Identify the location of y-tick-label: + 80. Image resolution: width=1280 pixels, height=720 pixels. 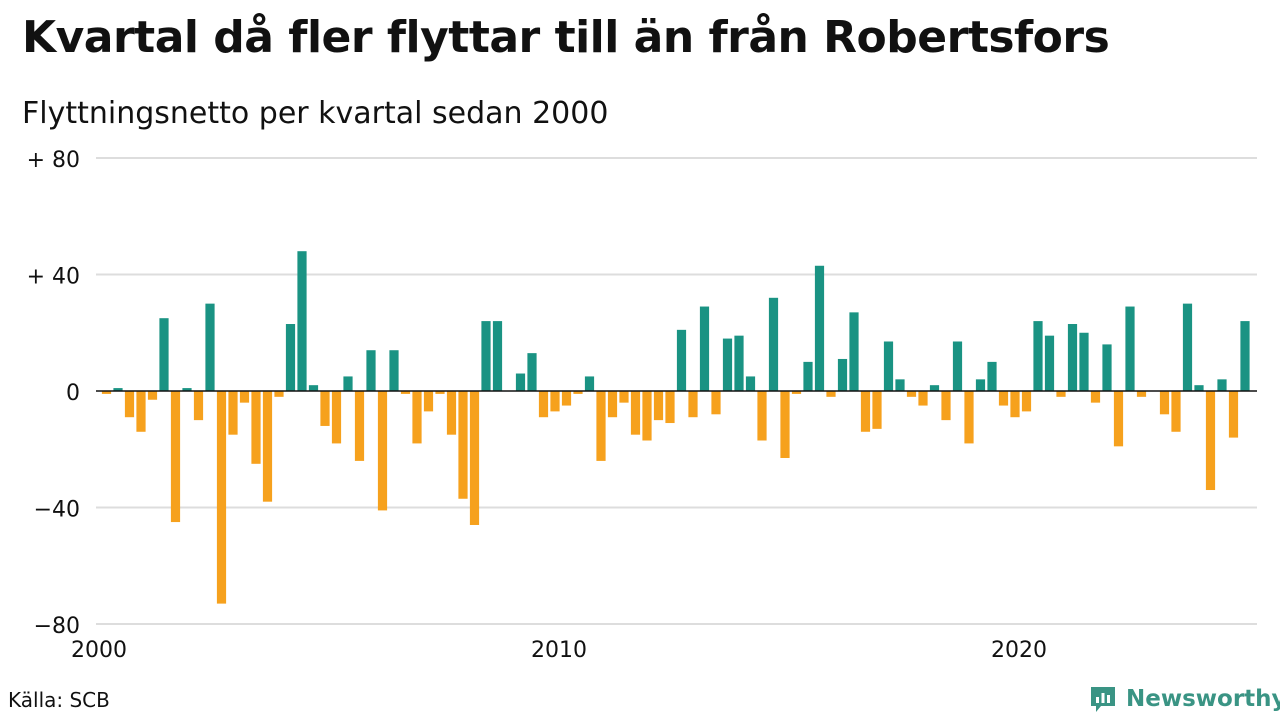
(53, 160).